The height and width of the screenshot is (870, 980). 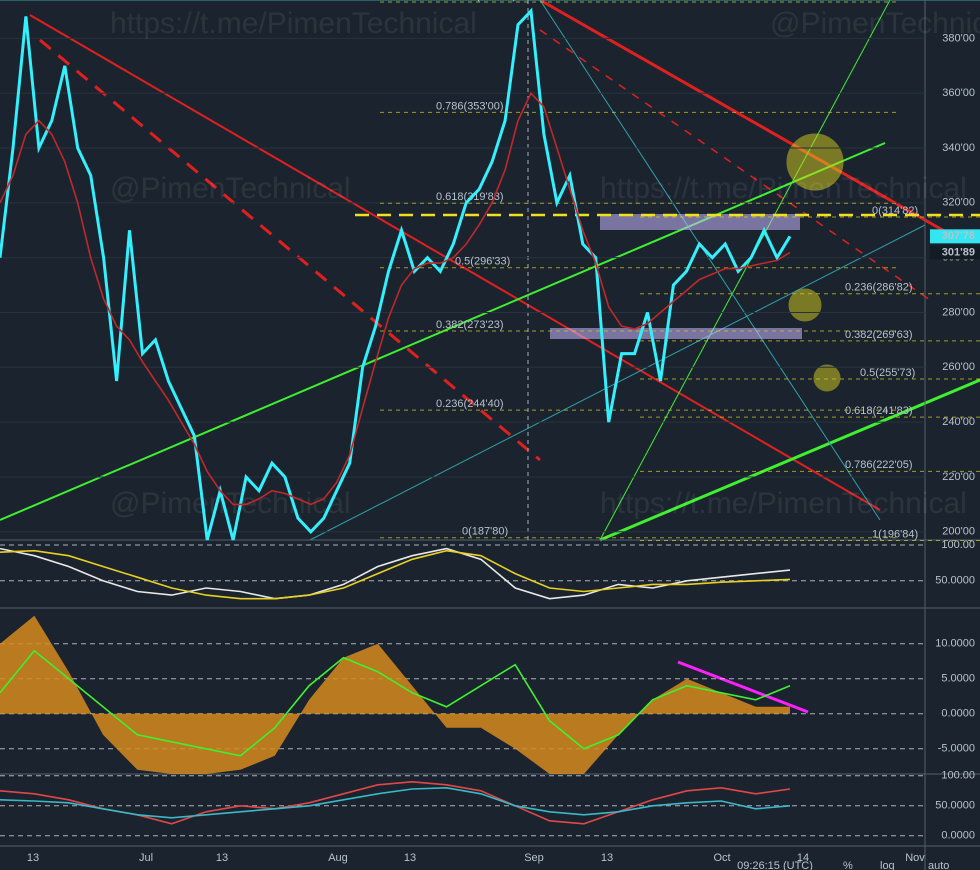 What do you see at coordinates (485, 532) in the screenshot?
I see `fib-label: 0(187'80)` at bounding box center [485, 532].